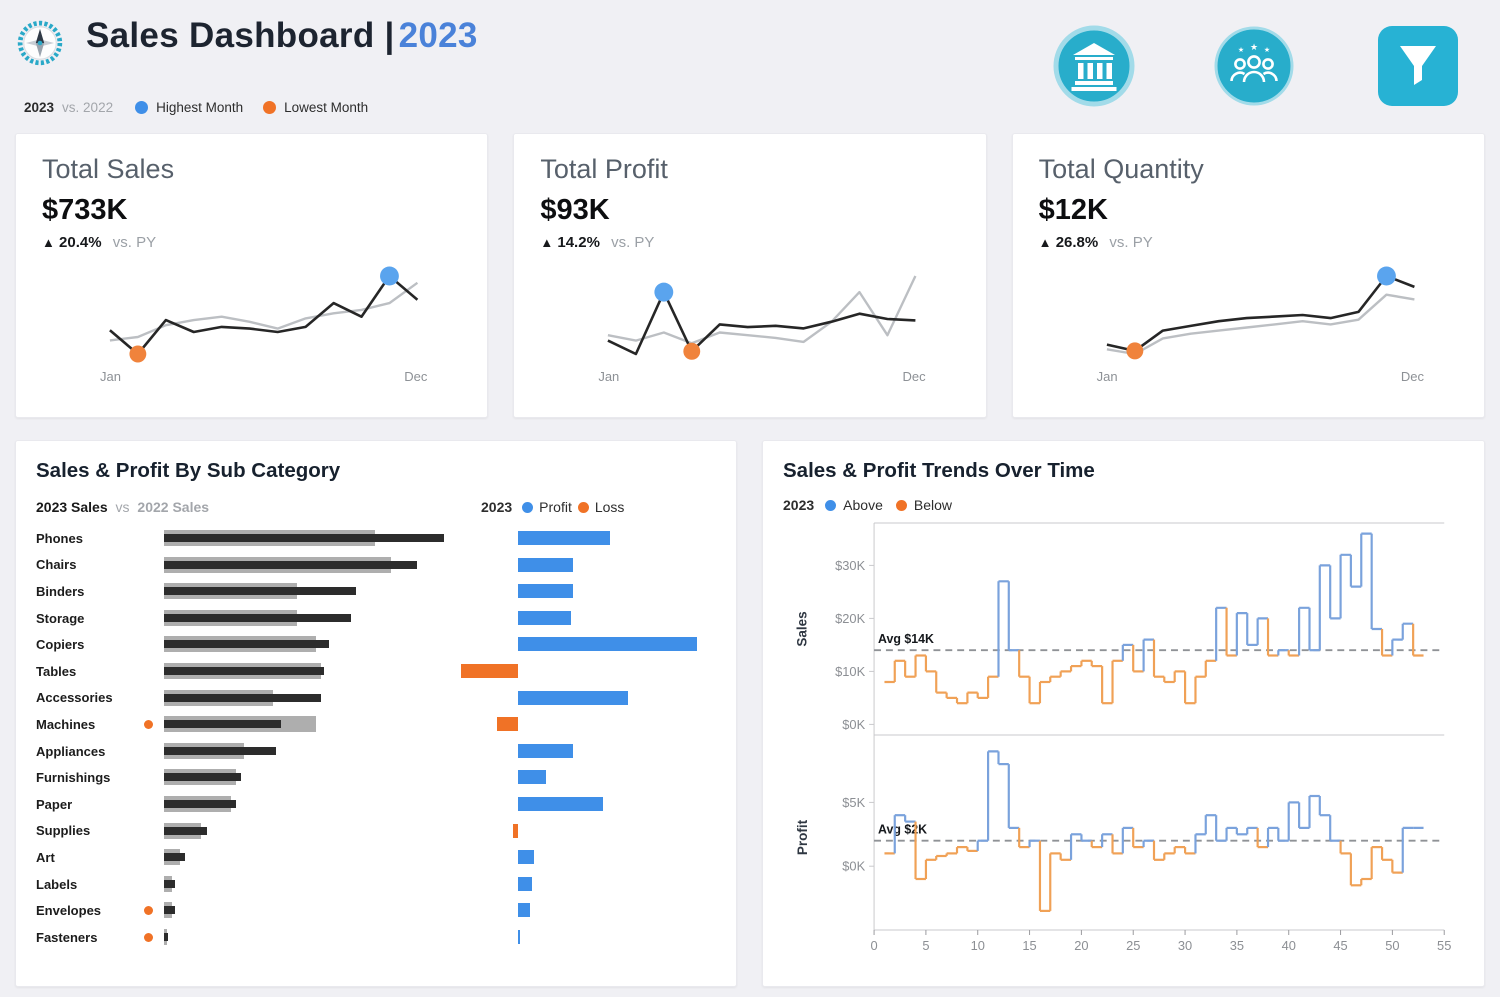 This screenshot has height=997, width=1500. I want to click on kpi-title: Total Quantity, so click(1121, 169).